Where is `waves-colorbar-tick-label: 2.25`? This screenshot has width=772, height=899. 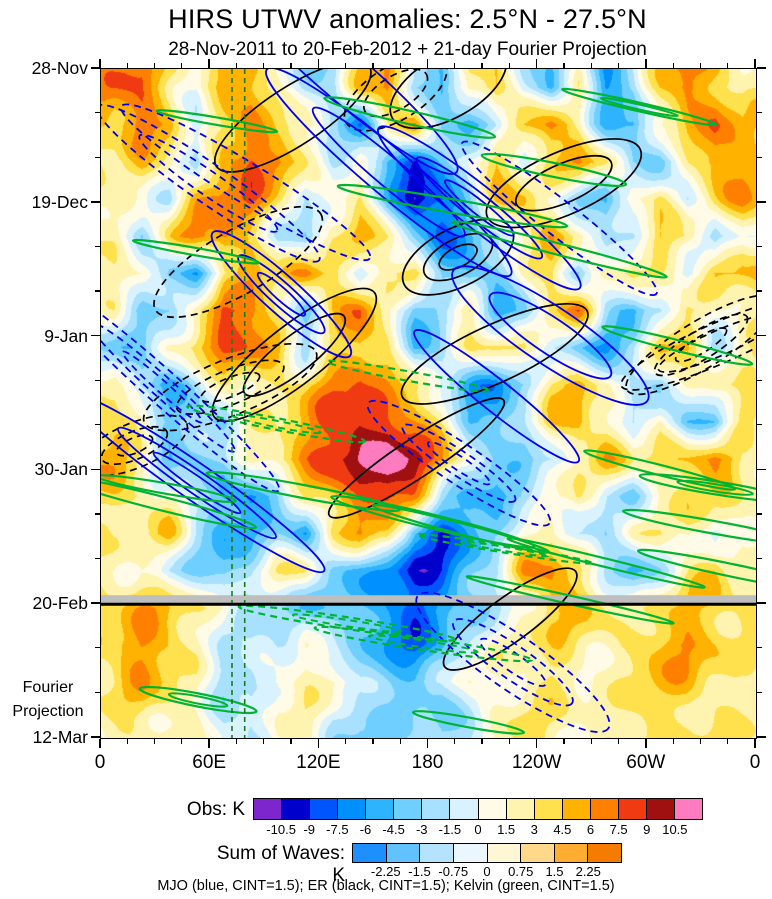 waves-colorbar-tick-label: 2.25 is located at coordinates (588, 871).